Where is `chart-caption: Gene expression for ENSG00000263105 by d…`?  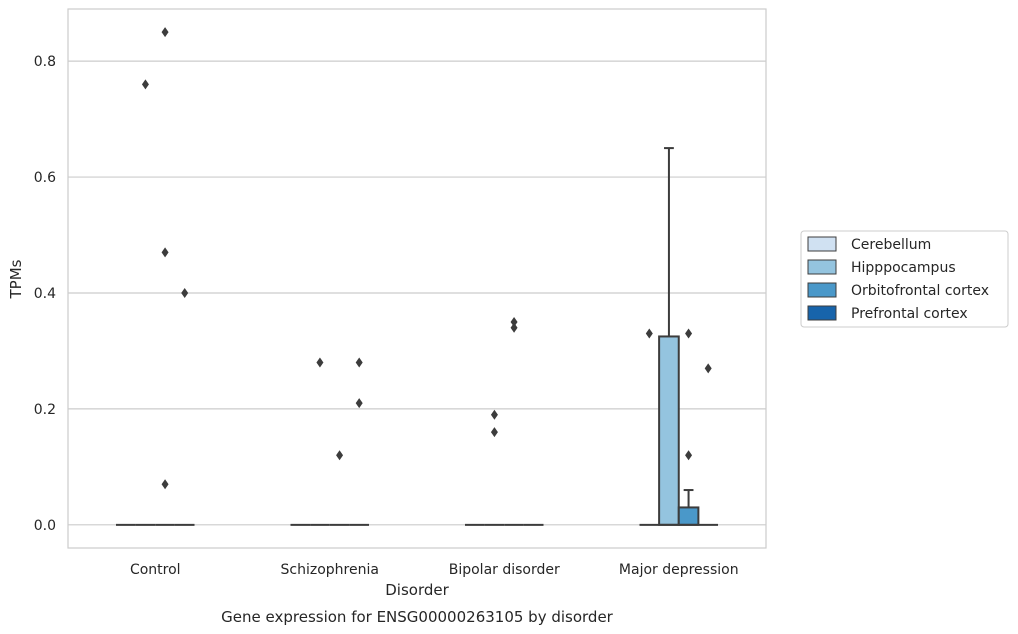 chart-caption: Gene expression for ENSG00000263105 by d… is located at coordinates (417, 617).